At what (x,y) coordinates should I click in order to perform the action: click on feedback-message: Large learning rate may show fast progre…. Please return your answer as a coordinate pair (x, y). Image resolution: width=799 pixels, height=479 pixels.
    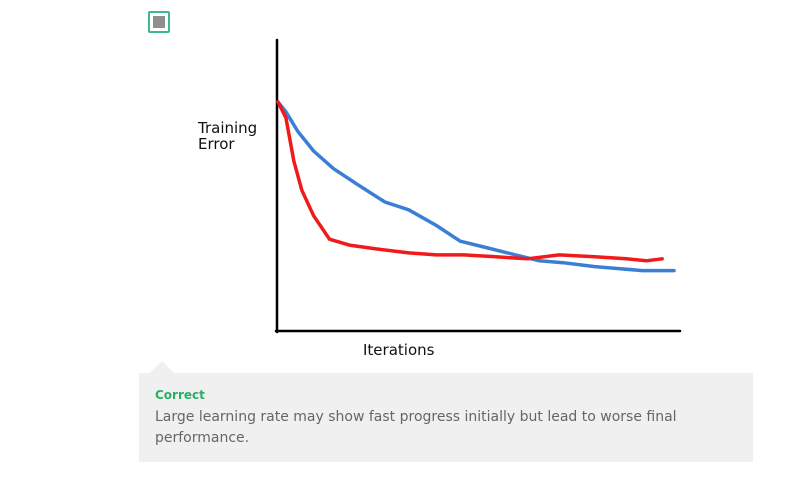
    Looking at the image, I should click on (416, 427).